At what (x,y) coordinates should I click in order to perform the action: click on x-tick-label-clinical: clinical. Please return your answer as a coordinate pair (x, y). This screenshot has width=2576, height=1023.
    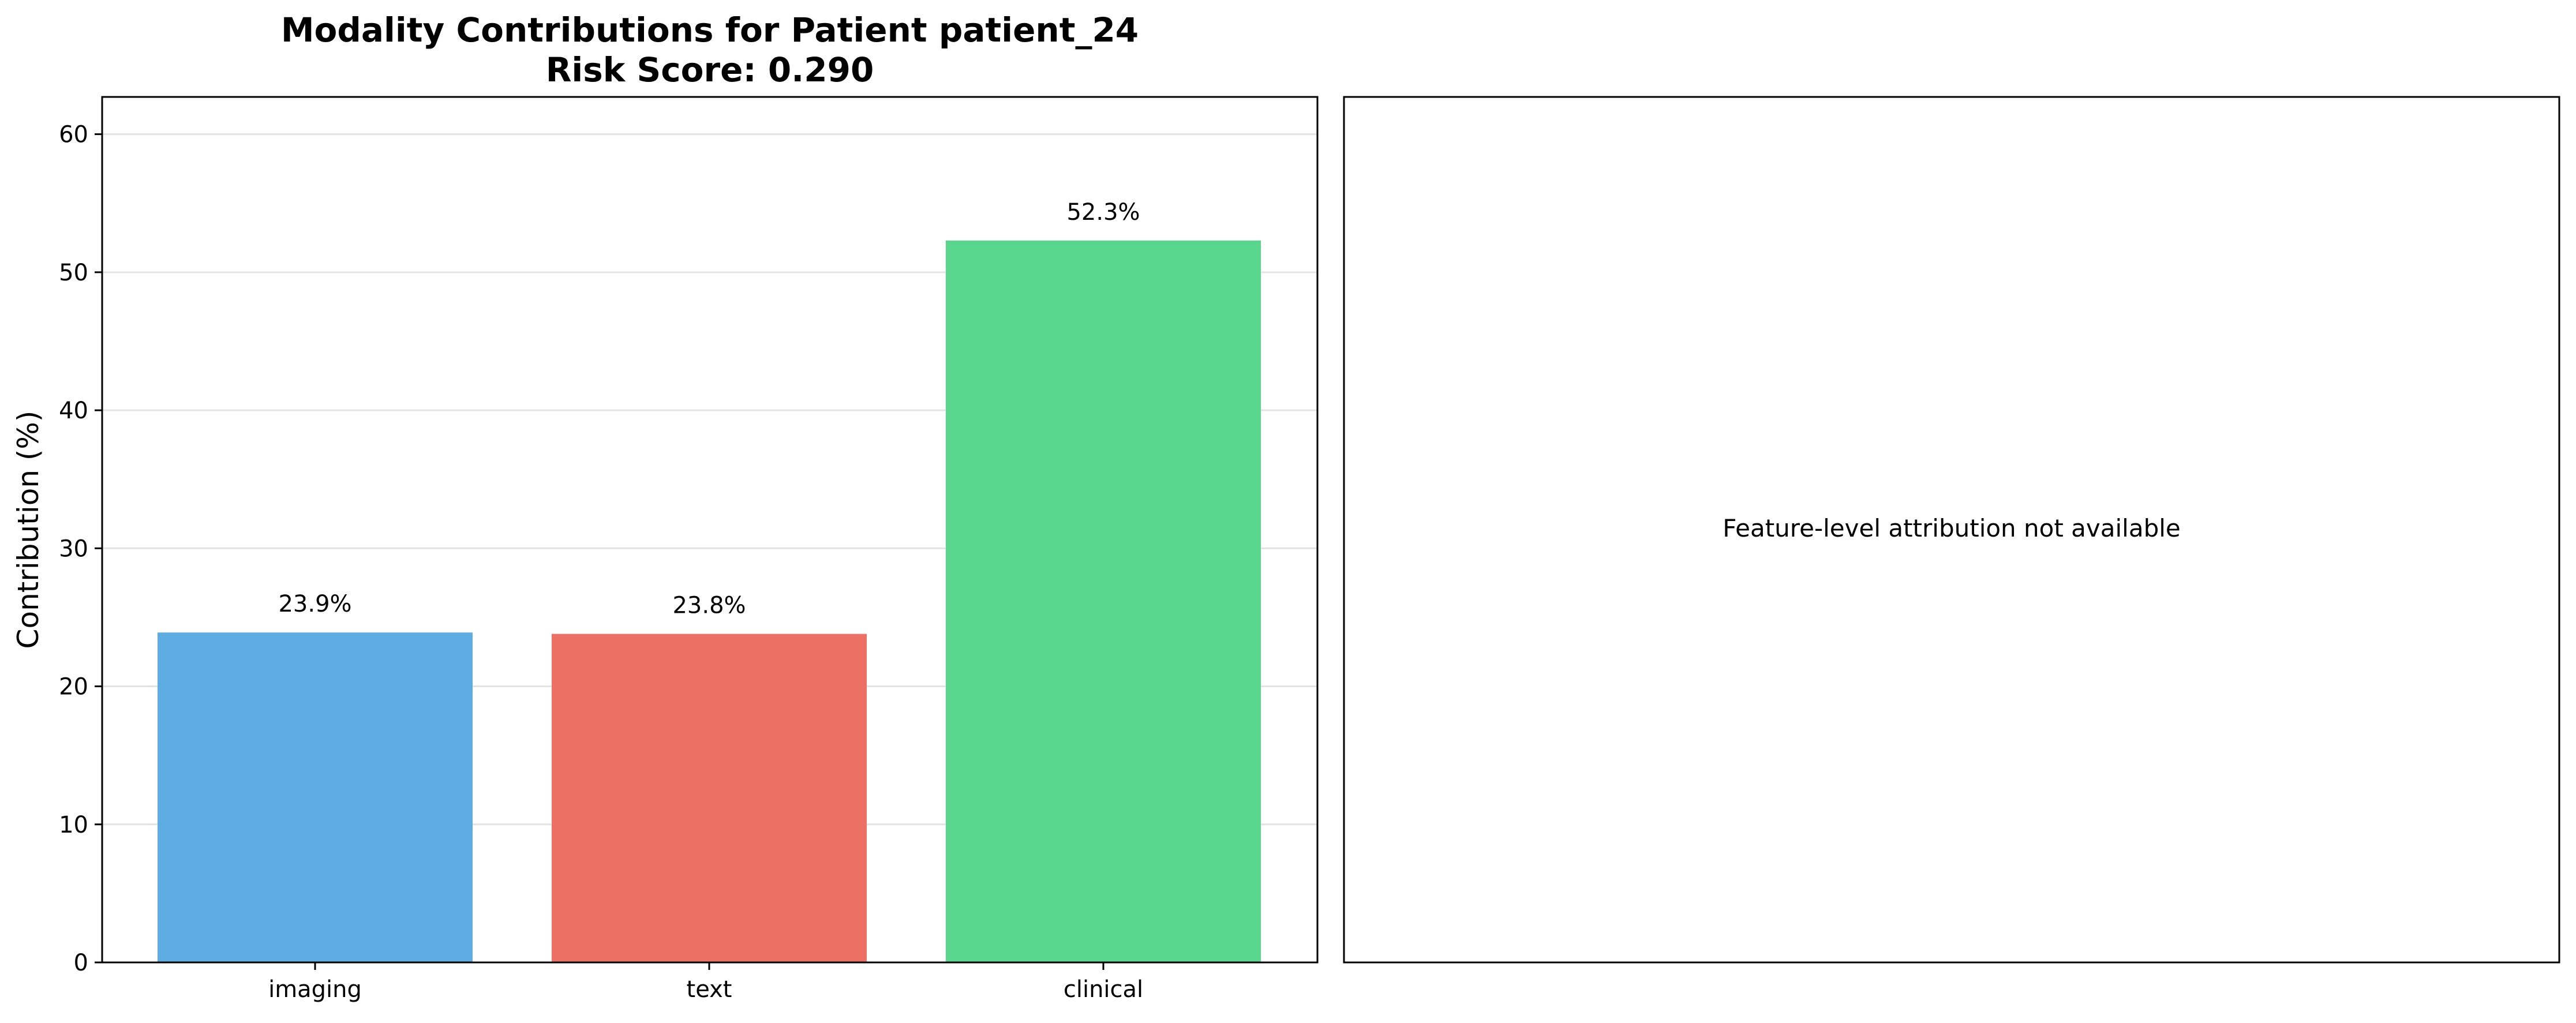
    Looking at the image, I should click on (1103, 989).